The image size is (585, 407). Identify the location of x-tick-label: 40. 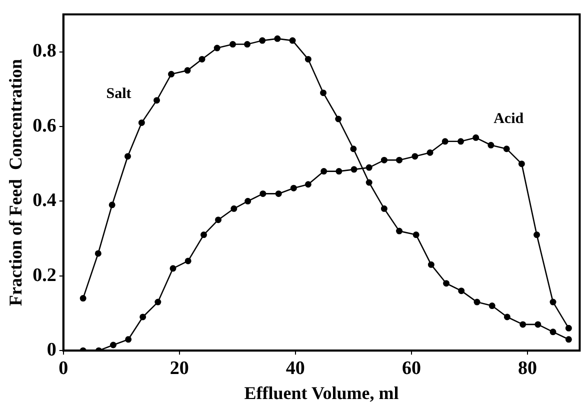
(295, 368).